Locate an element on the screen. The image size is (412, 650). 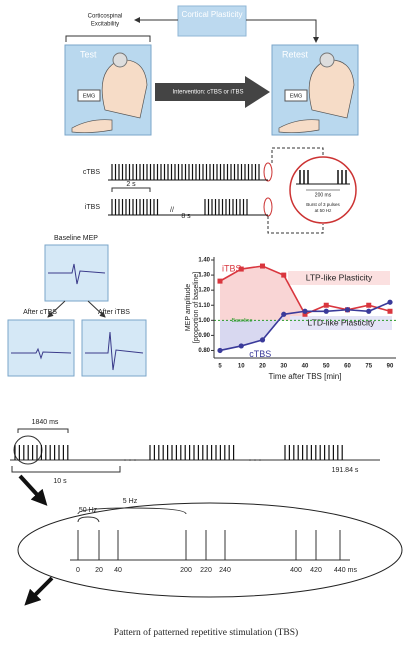
y-tick-label: 1.10 is located at coordinates (204, 306).